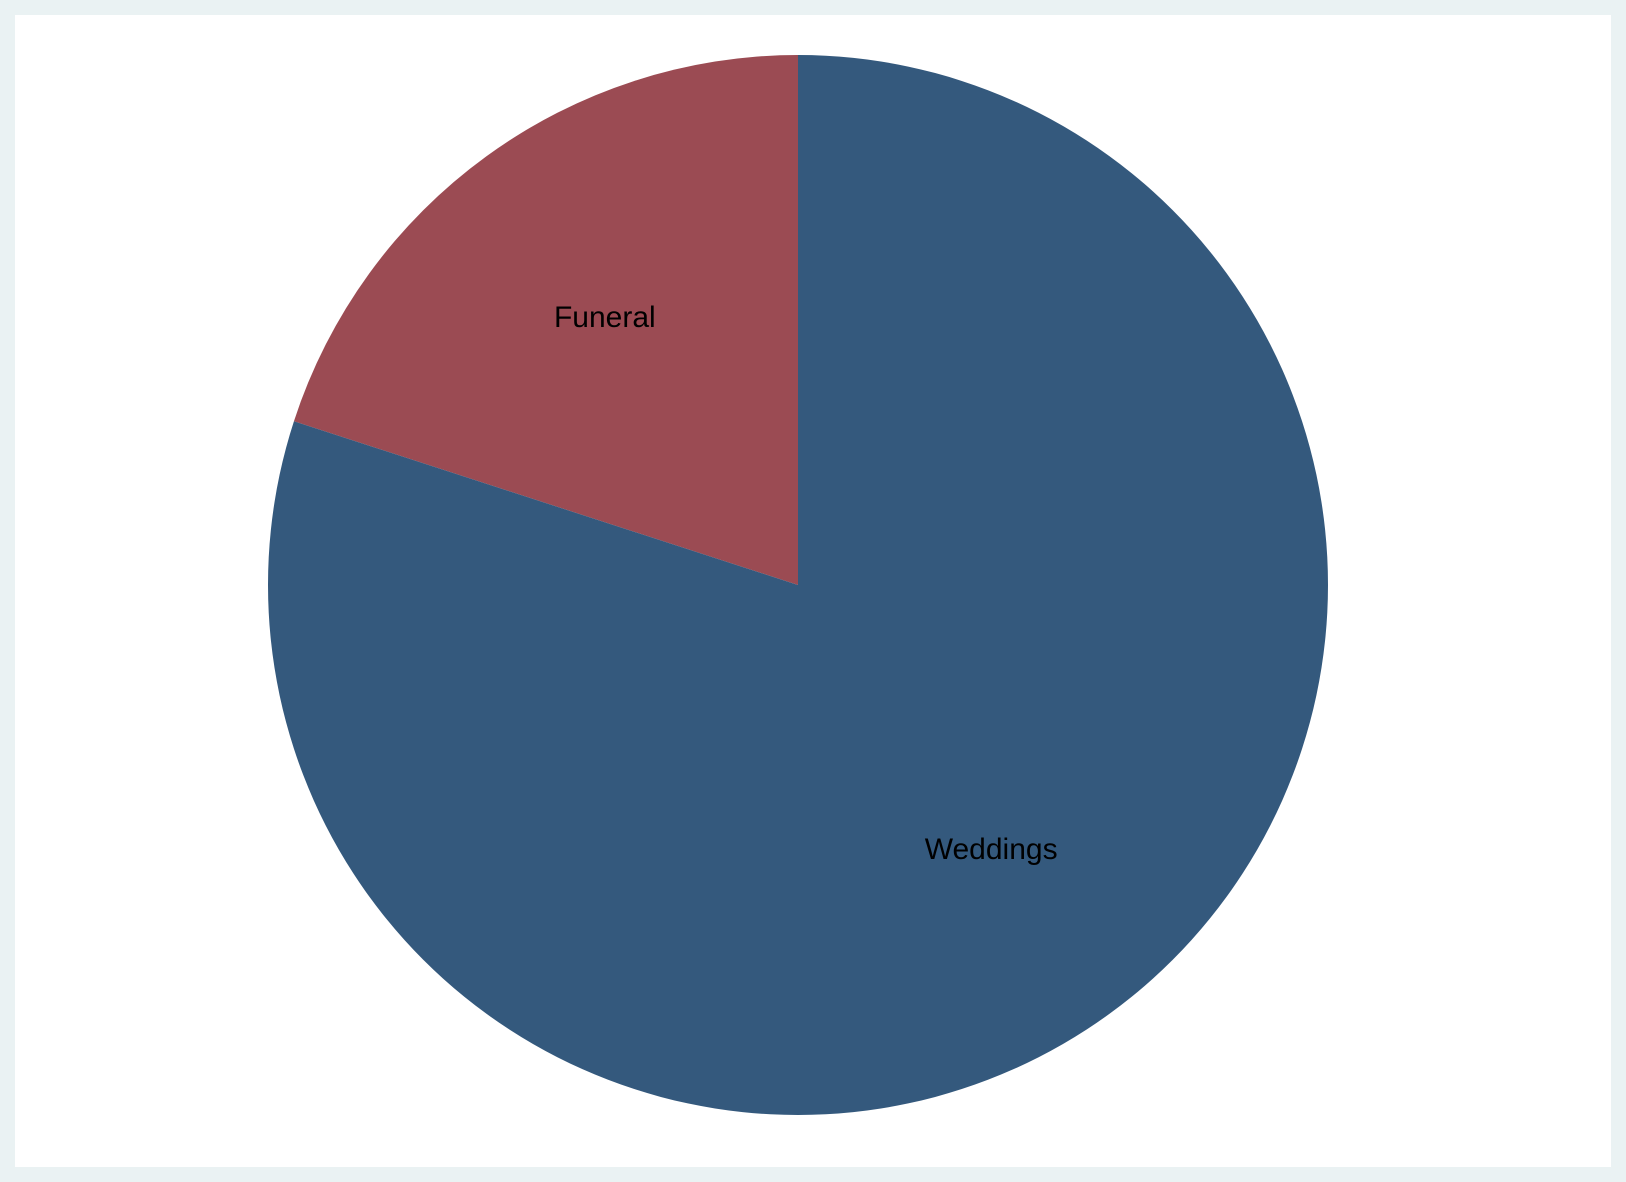 The width and height of the screenshot is (1626, 1182). Describe the element at coordinates (806, 583) in the screenshot. I see `pie-labels: Funeral Weddings` at that location.